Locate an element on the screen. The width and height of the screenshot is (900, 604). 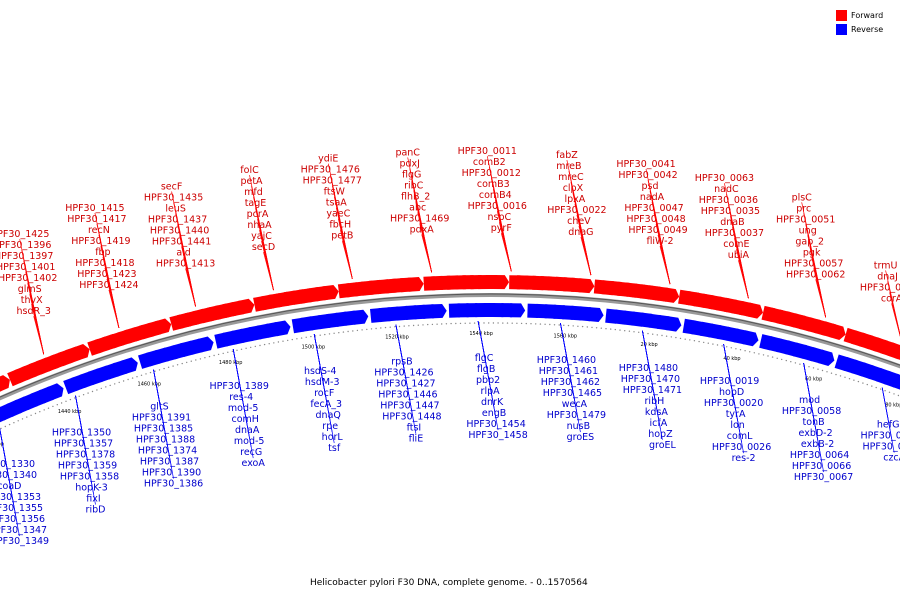
reverse-gene-label: gltS is located at coordinates (159, 407).